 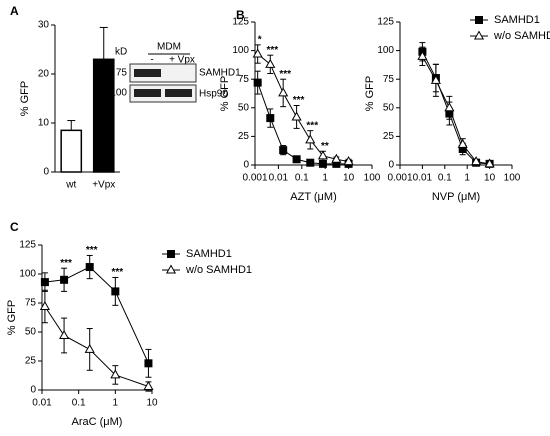 I want to click on blot-lane: + Vpx, so click(x=182, y=60).